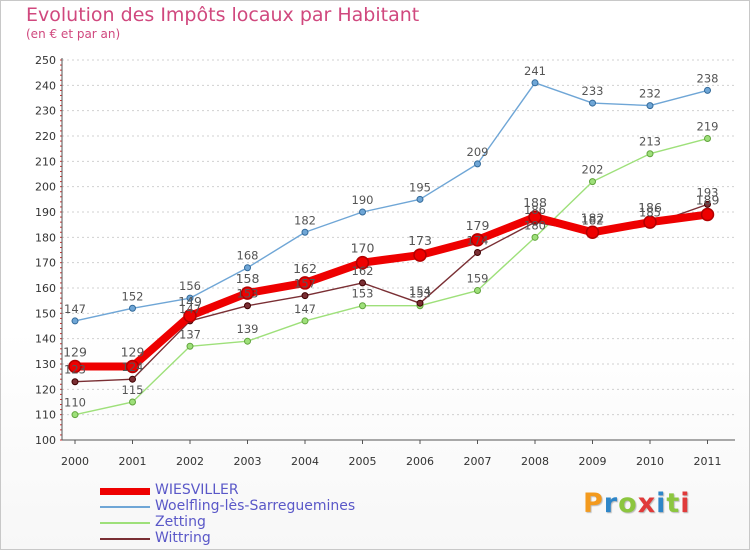 The height and width of the screenshot is (550, 750). Describe the element at coordinates (647, 503) in the screenshot. I see `logo-letter: x` at that location.